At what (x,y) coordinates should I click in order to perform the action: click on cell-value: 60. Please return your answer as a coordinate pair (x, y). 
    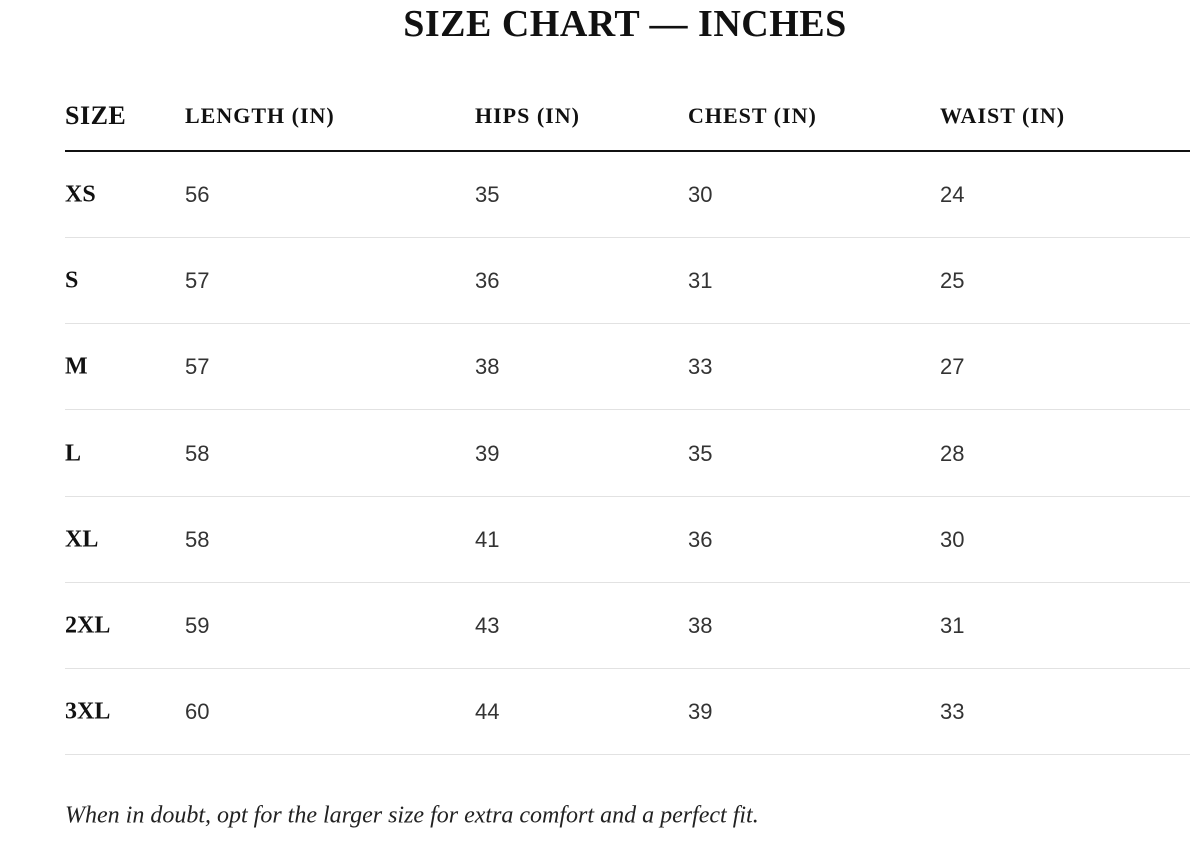
    Looking at the image, I should click on (197, 712).